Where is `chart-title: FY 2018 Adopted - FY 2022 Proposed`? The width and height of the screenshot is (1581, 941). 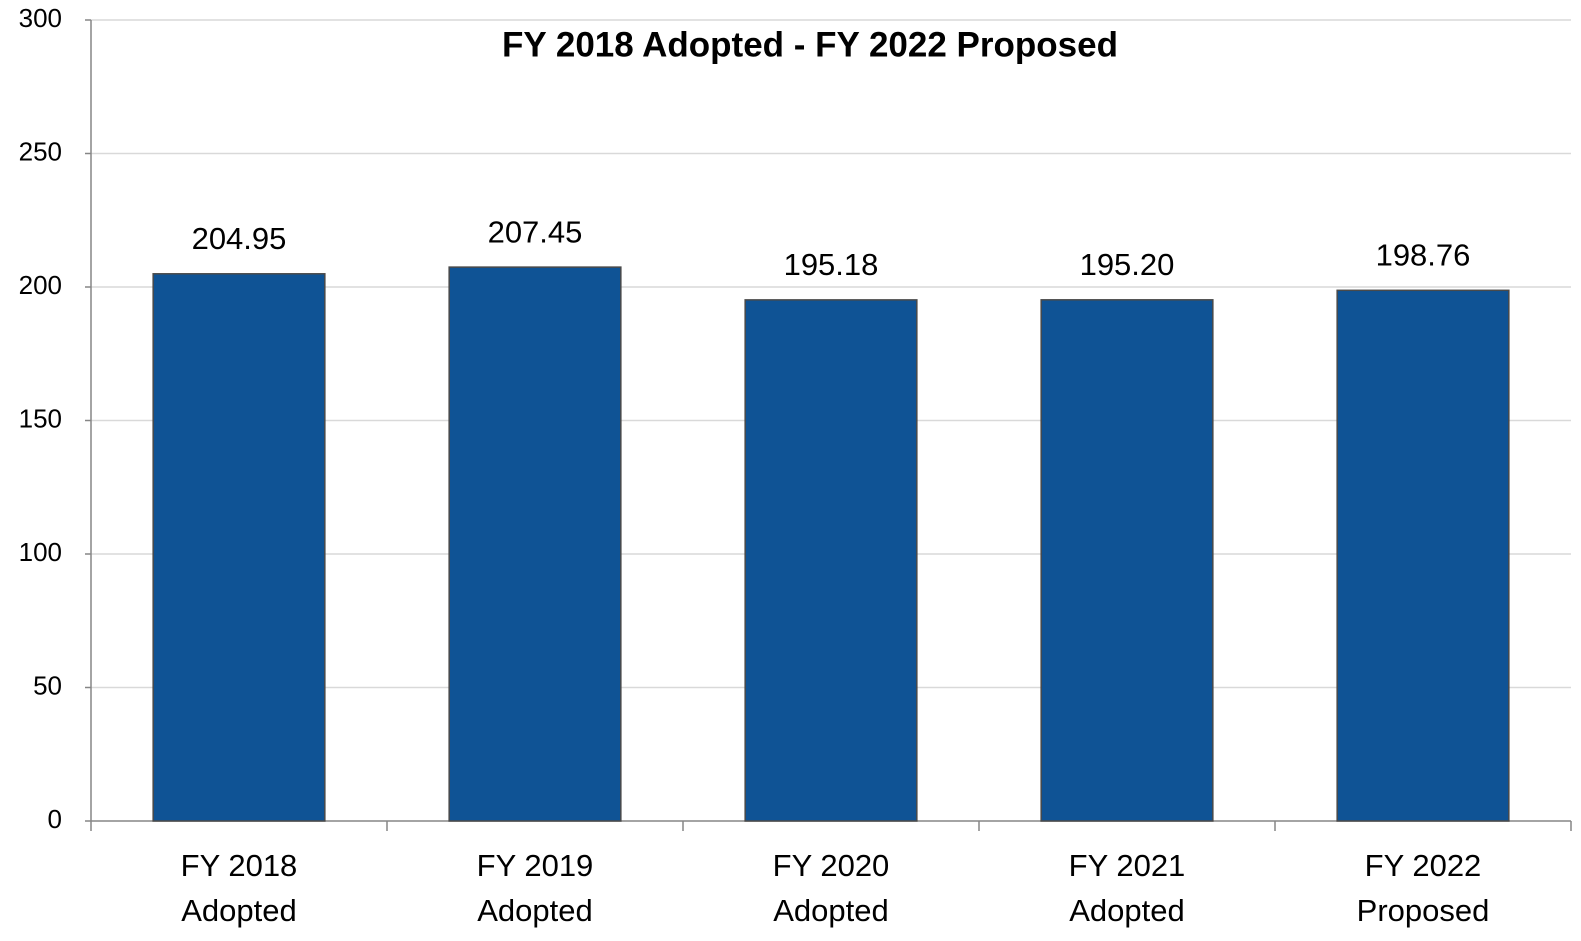 chart-title: FY 2018 Adopted - FY 2022 Proposed is located at coordinates (810, 44).